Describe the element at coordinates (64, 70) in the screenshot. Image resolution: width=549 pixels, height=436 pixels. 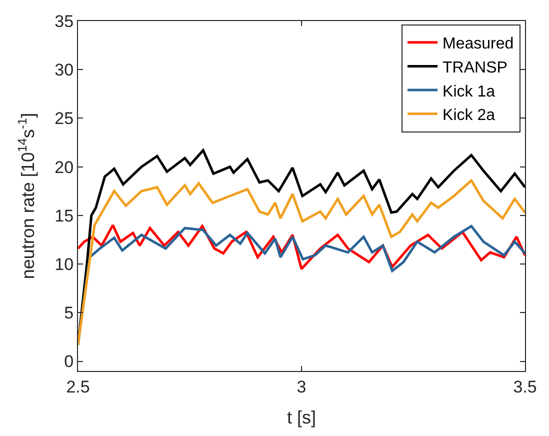
I see `y-tick-label: 30` at that location.